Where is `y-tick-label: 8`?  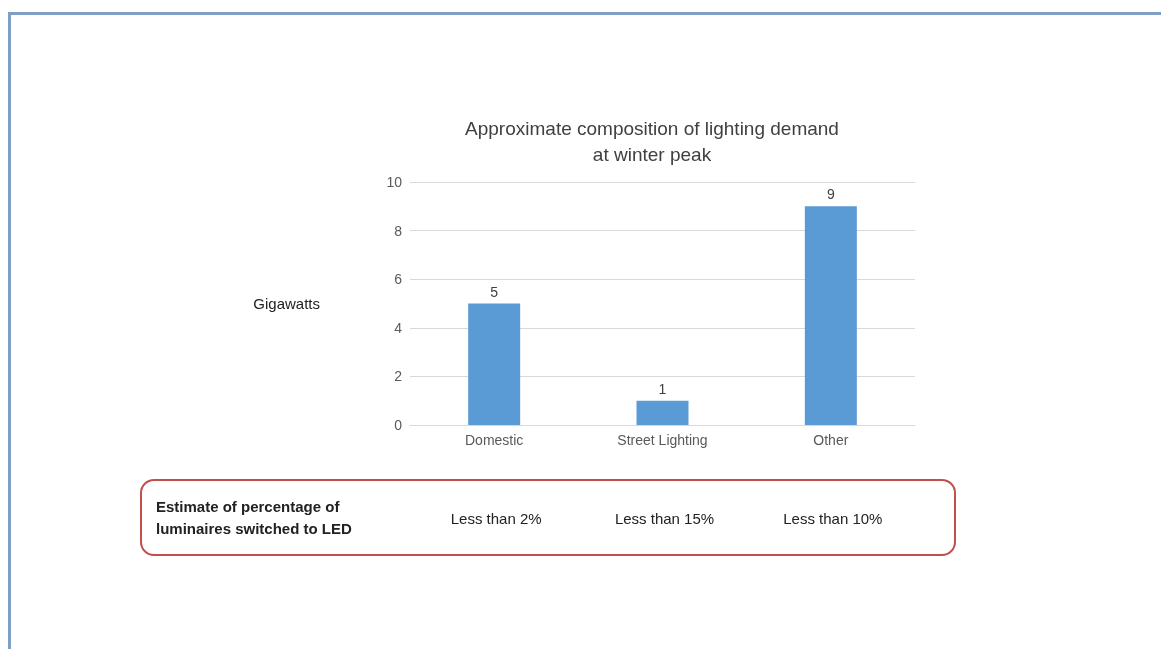 y-tick-label: 8 is located at coordinates (398, 230).